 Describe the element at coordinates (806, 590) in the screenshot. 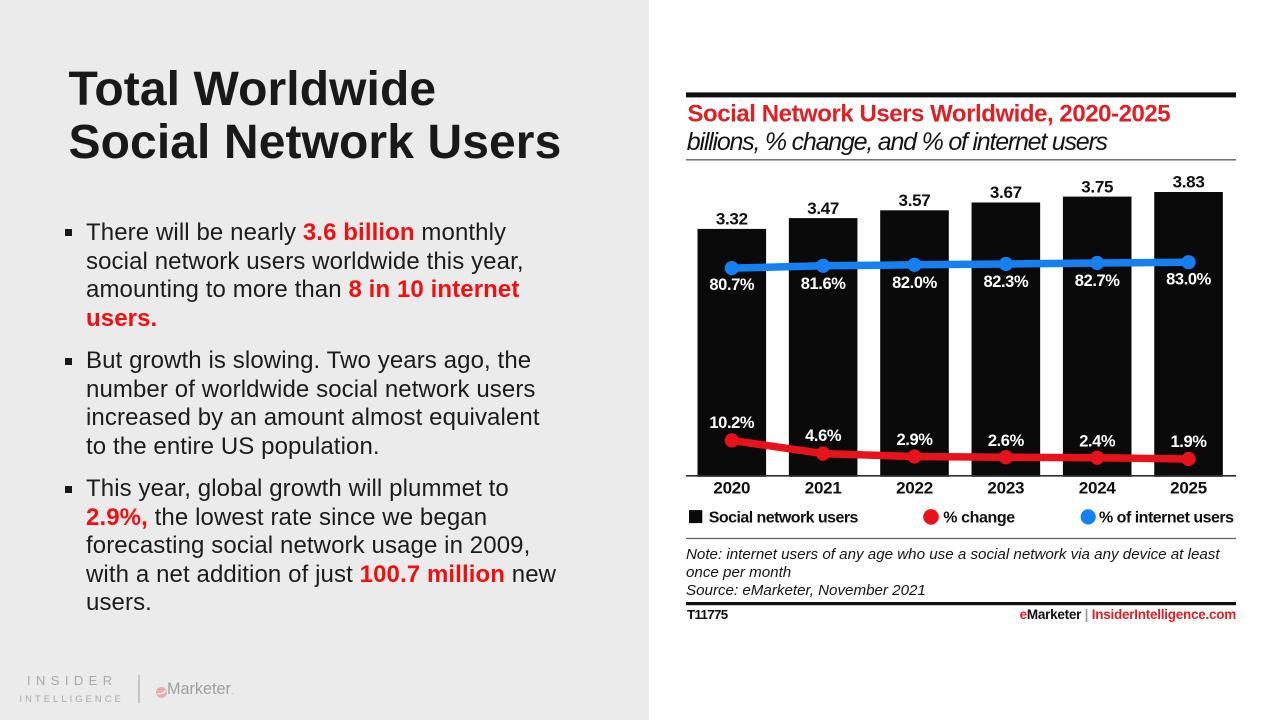

I see `svg-text:Source: eMarketer, November 20: Source: eMarketer, November 2021` at that location.